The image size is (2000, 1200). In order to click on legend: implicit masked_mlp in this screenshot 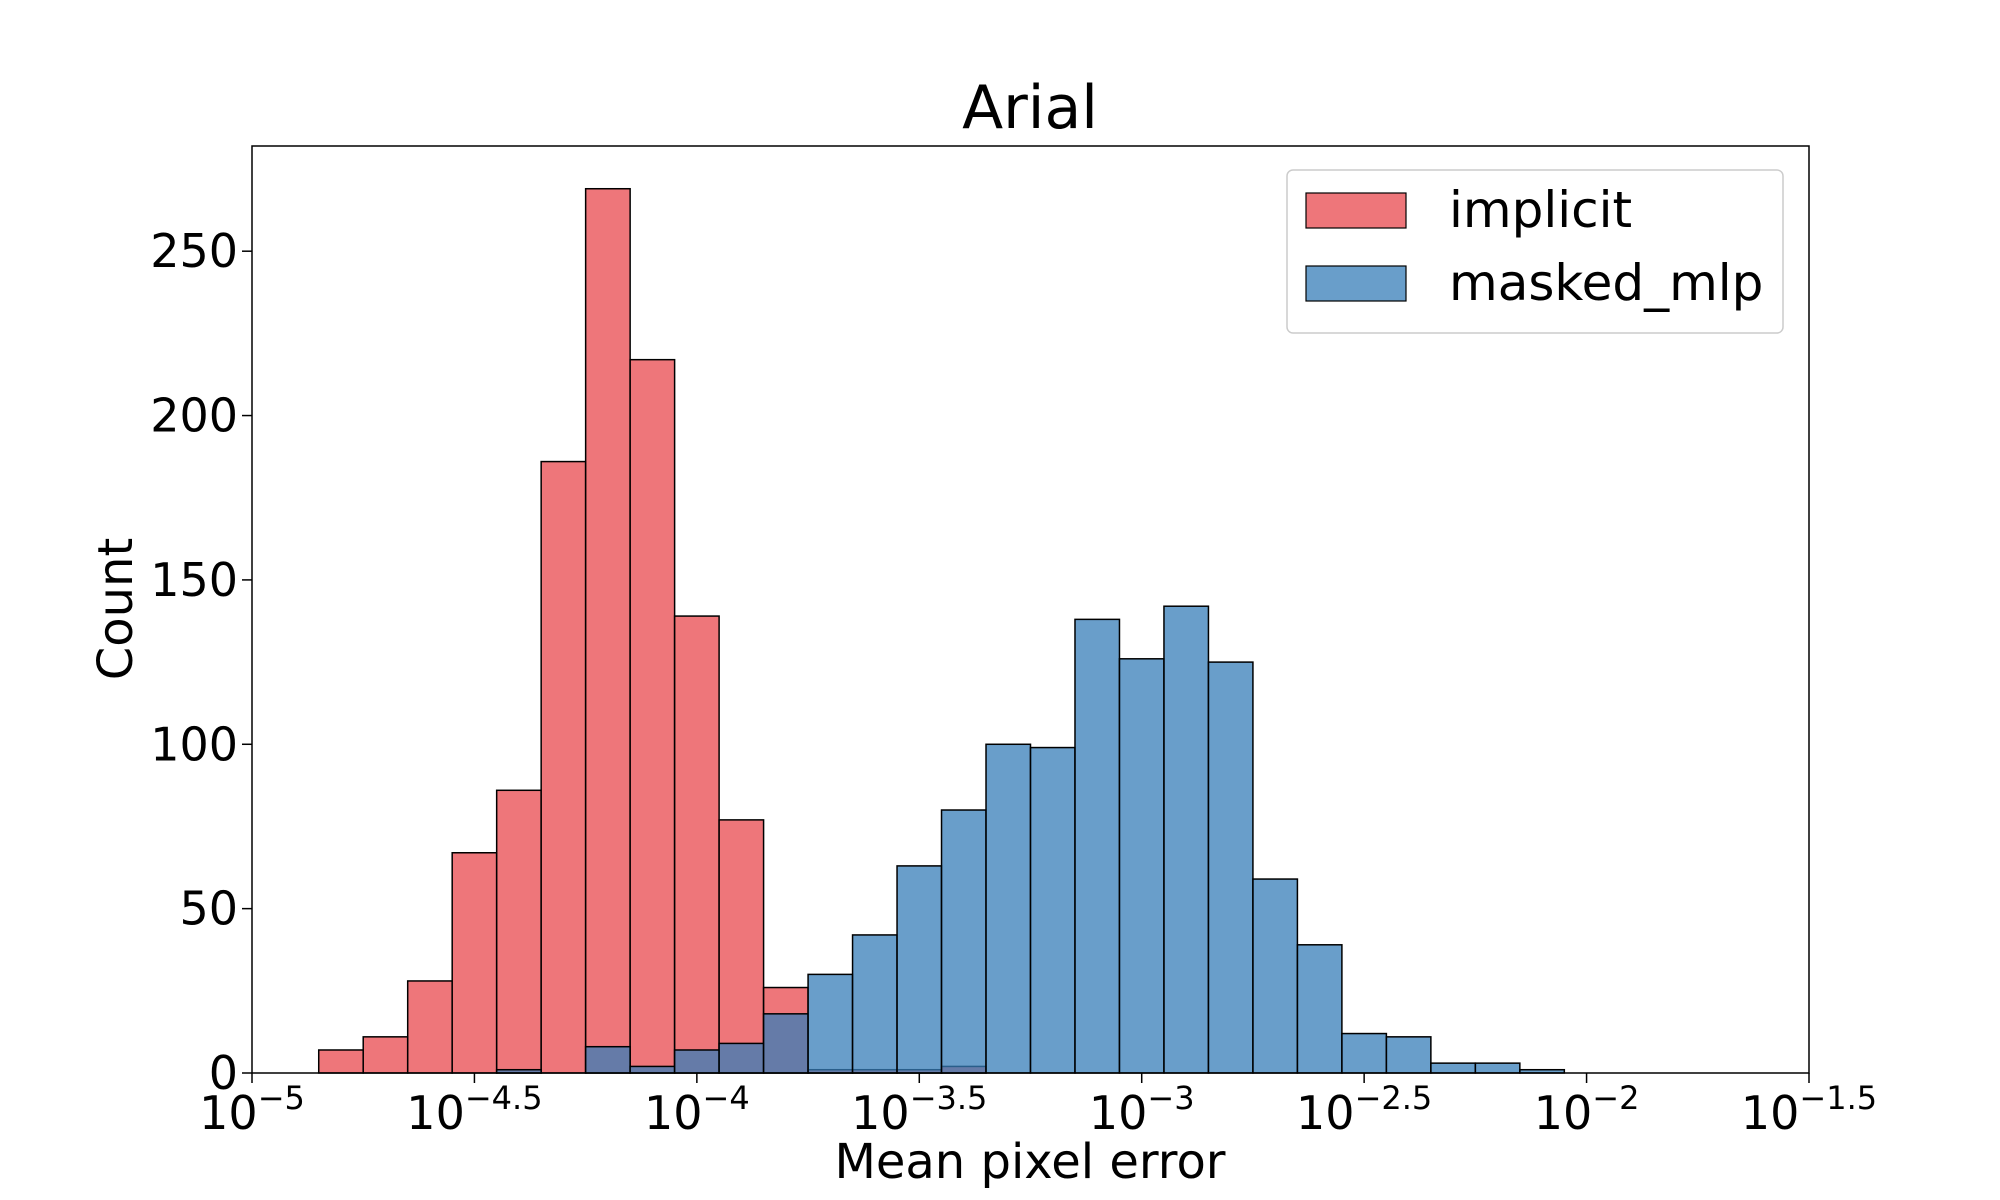, I will do `click(1535, 251)`.